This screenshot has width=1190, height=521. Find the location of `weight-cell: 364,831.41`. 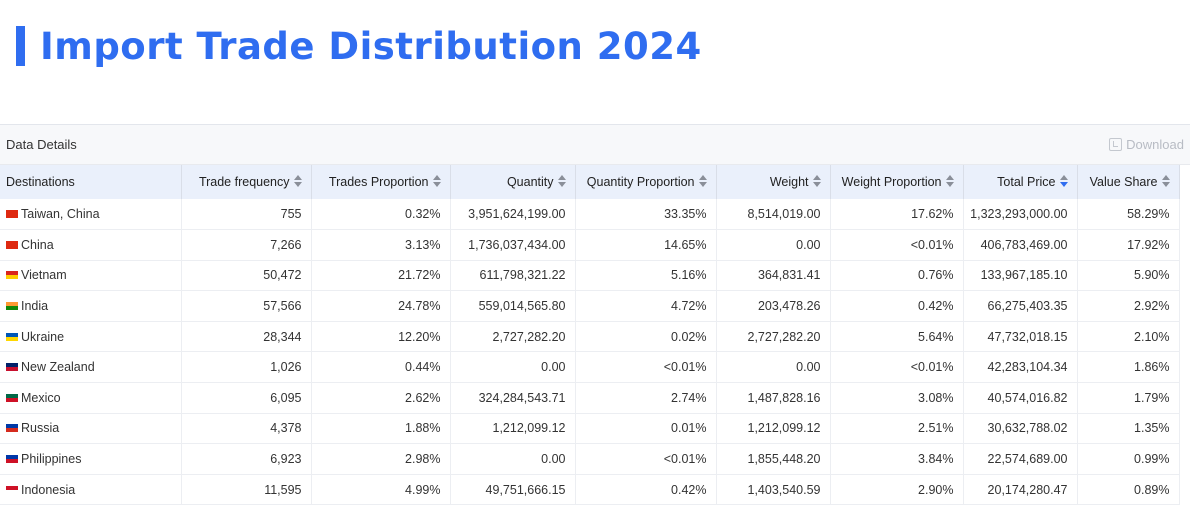

weight-cell: 364,831.41 is located at coordinates (773, 275).